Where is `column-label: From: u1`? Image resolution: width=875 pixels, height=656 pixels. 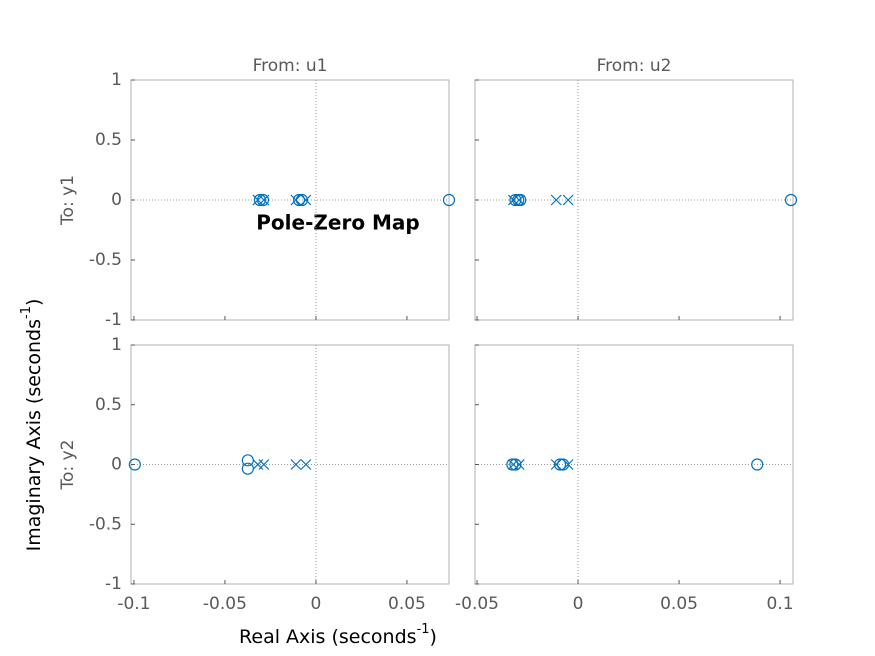
column-label: From: u1 is located at coordinates (290, 66).